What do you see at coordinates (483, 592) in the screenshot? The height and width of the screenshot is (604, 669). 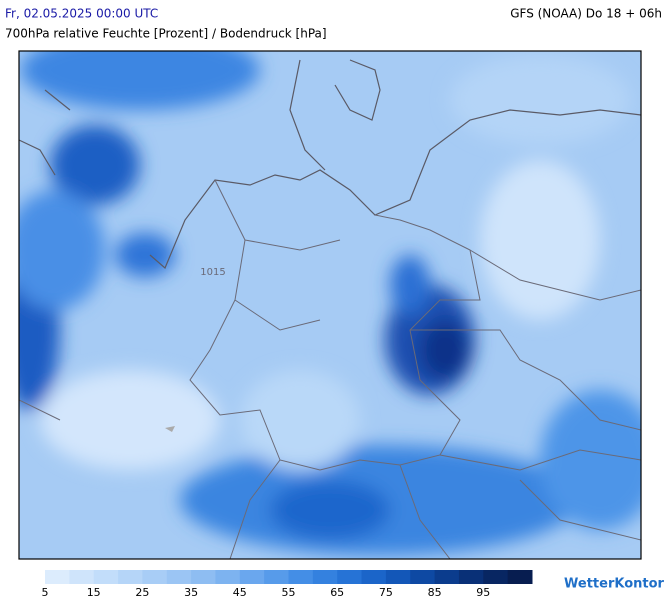 I see `colorbar-label: 95` at bounding box center [483, 592].